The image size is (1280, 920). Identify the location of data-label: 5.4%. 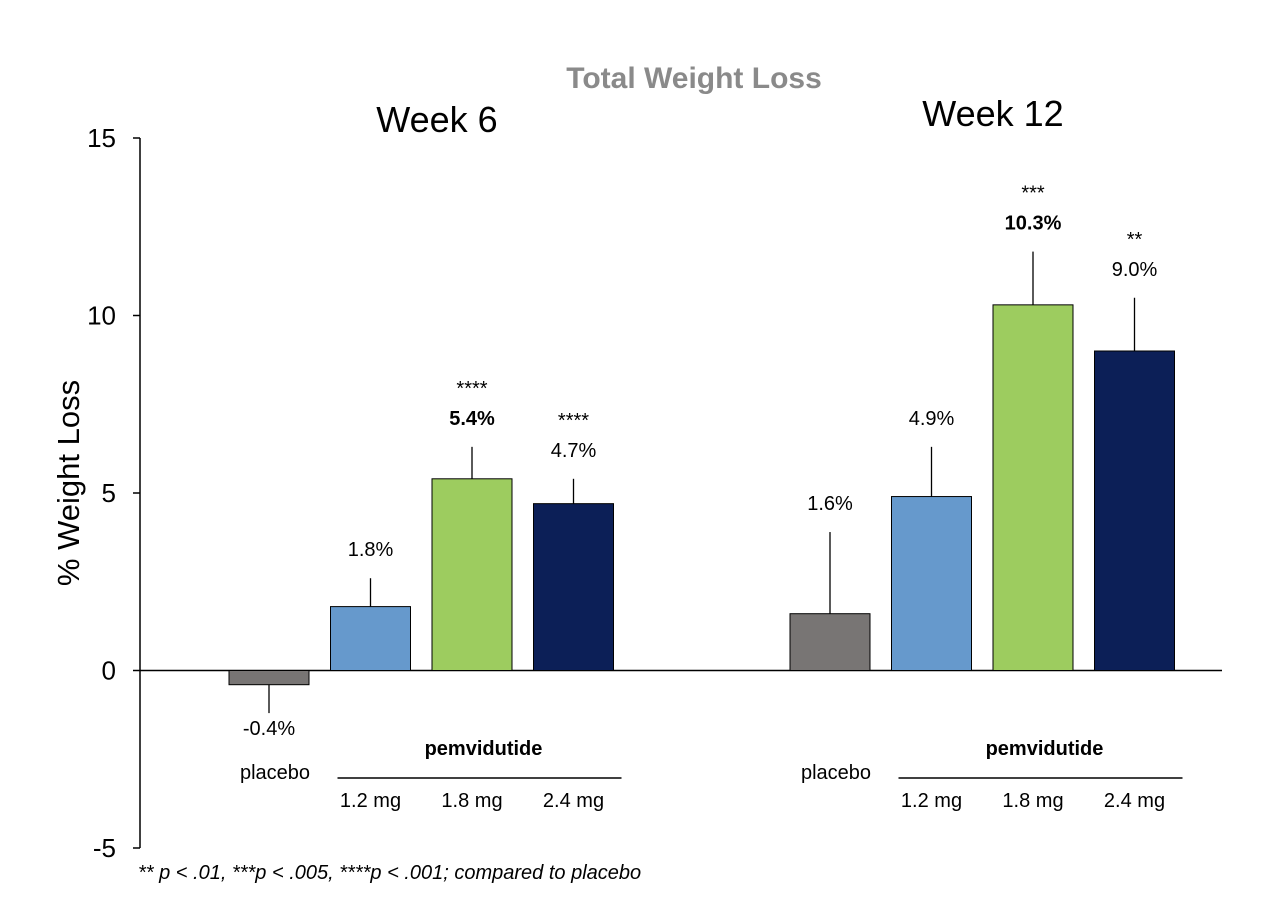
(472, 419).